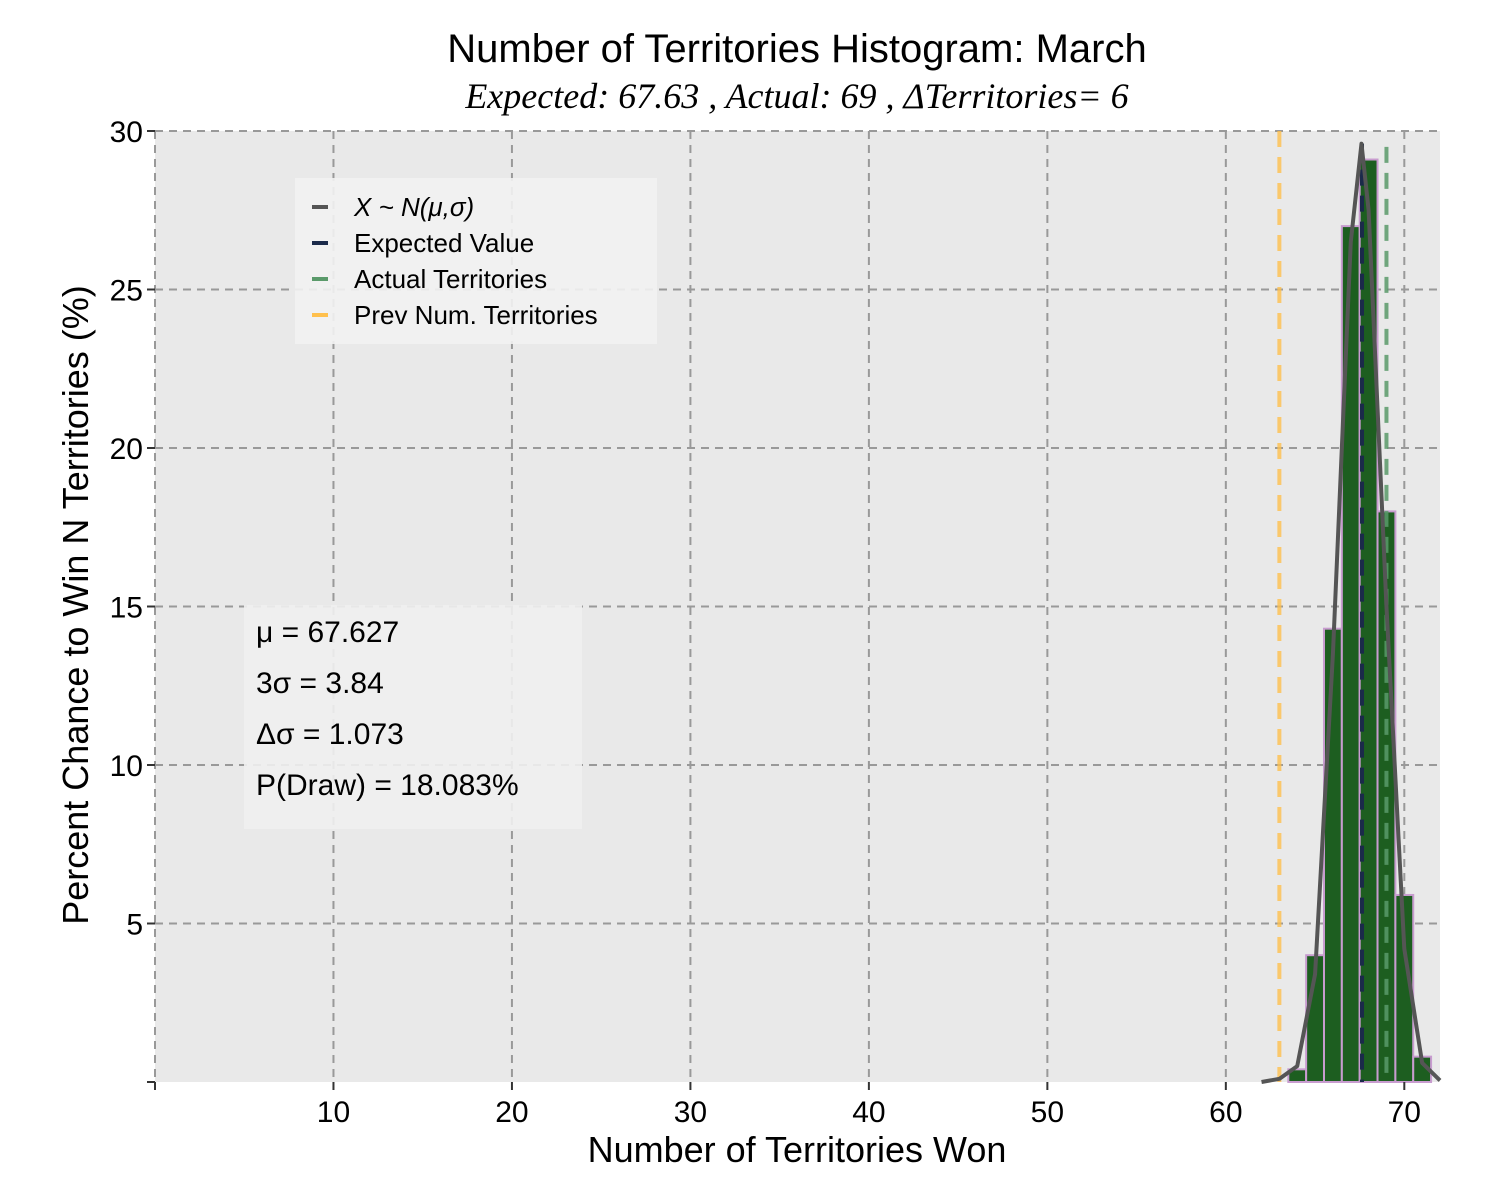 The width and height of the screenshot is (1500, 1200). I want to click on y-tick-label: 5, so click(134, 925).